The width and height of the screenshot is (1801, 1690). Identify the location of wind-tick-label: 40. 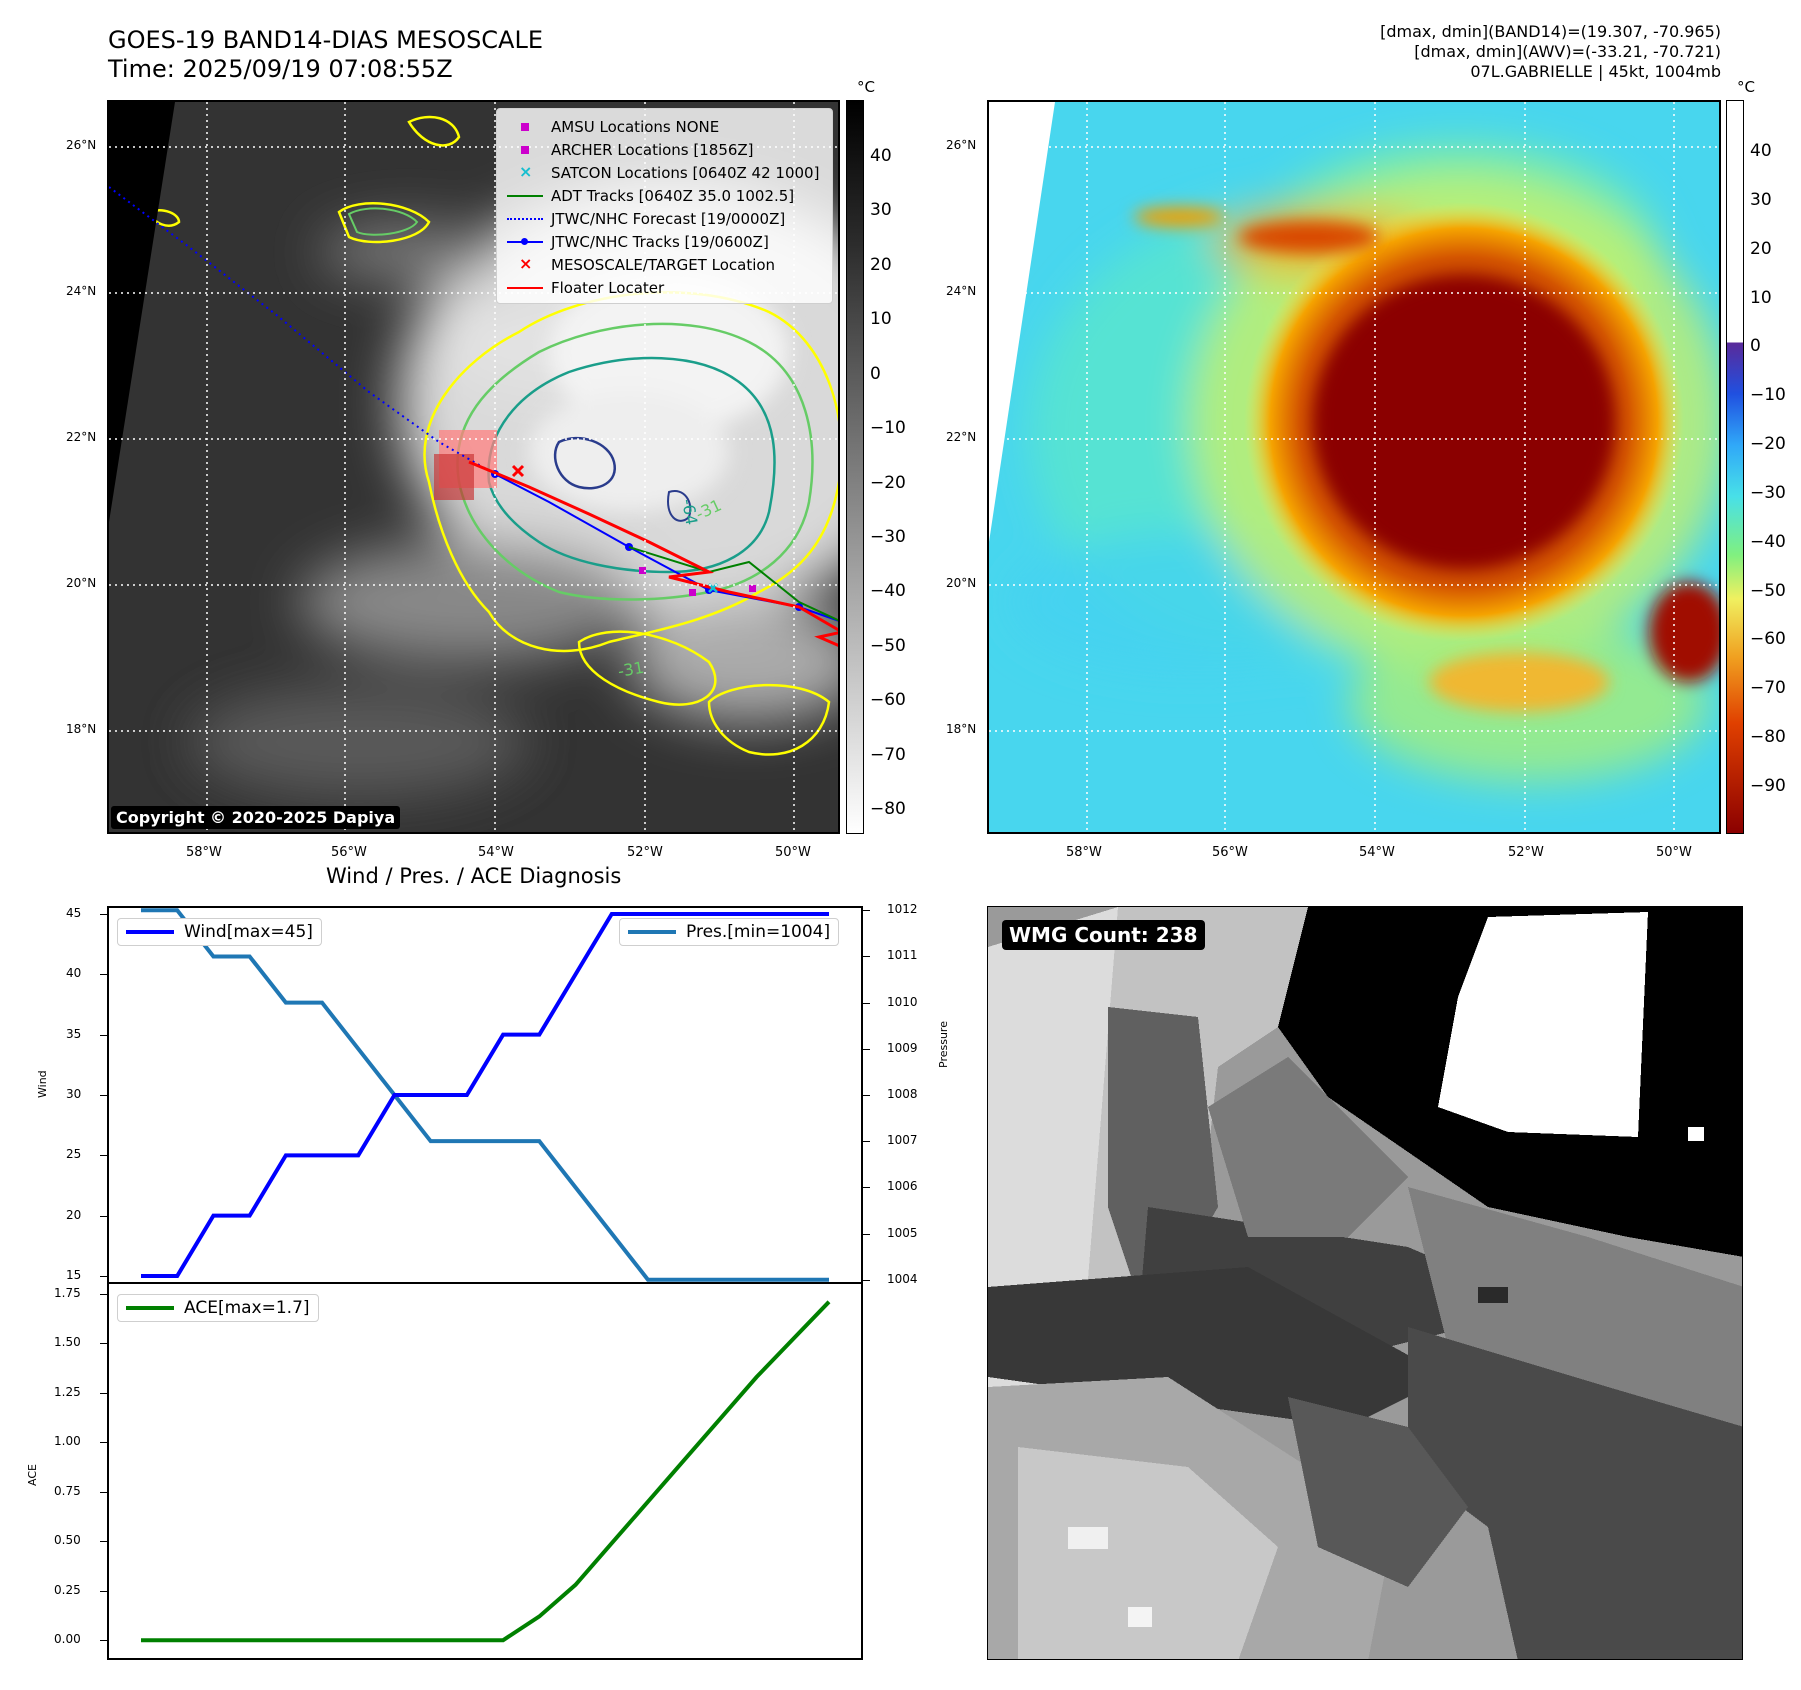
(74, 973).